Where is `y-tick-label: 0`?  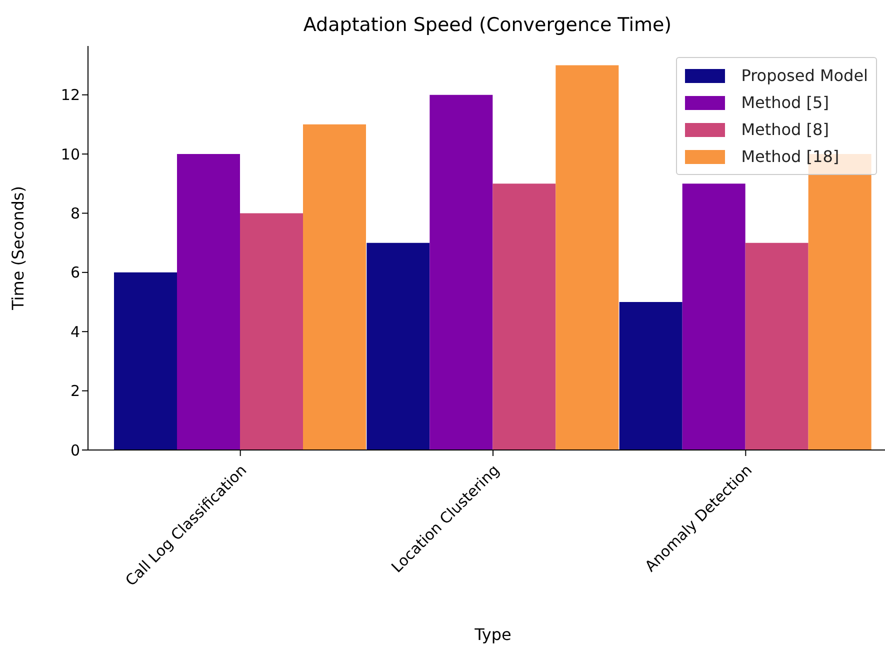 y-tick-label: 0 is located at coordinates (75, 450).